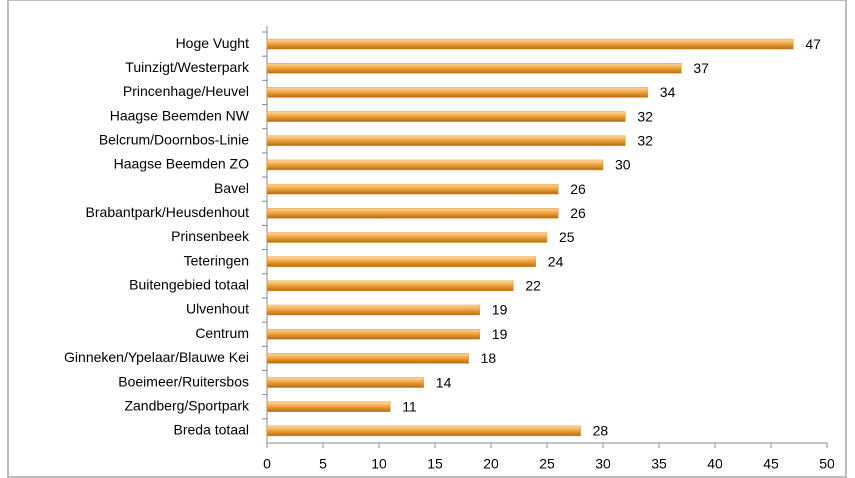 Image resolution: width=855 pixels, height=478 pixels. I want to click on x-tick-label: 0, so click(267, 464).